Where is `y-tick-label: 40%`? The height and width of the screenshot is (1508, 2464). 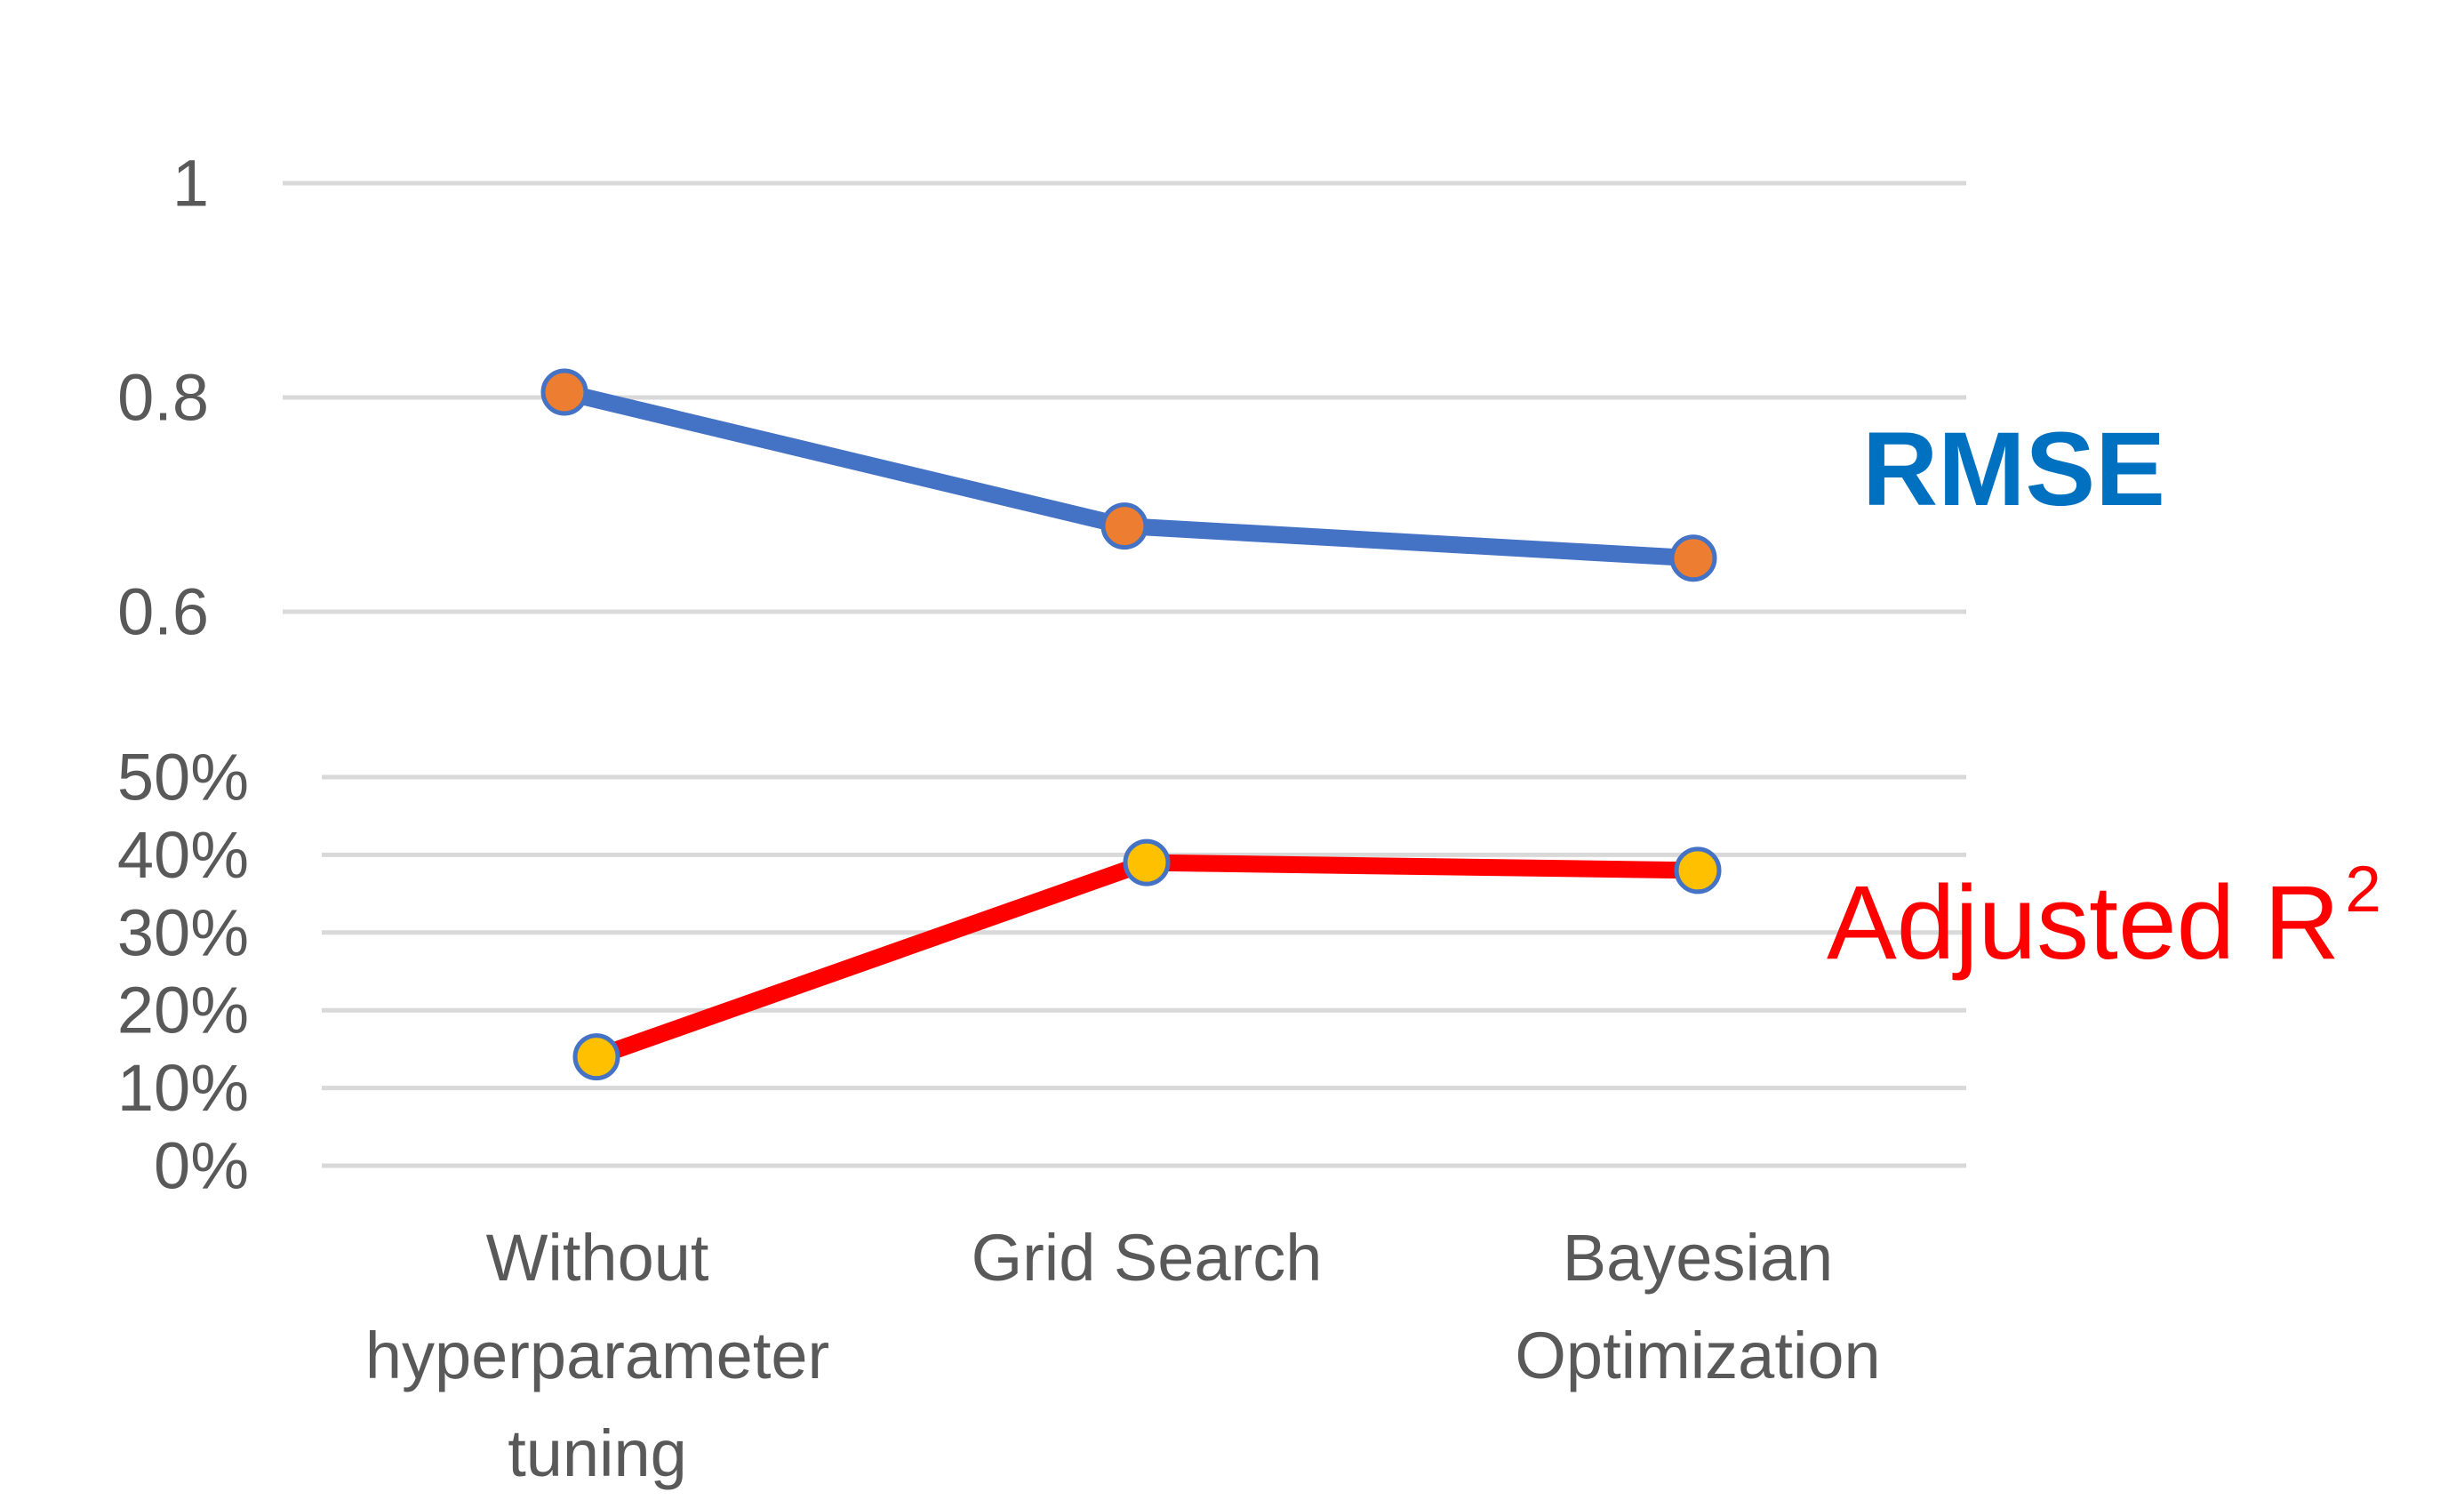 y-tick-label: 40% is located at coordinates (183, 855).